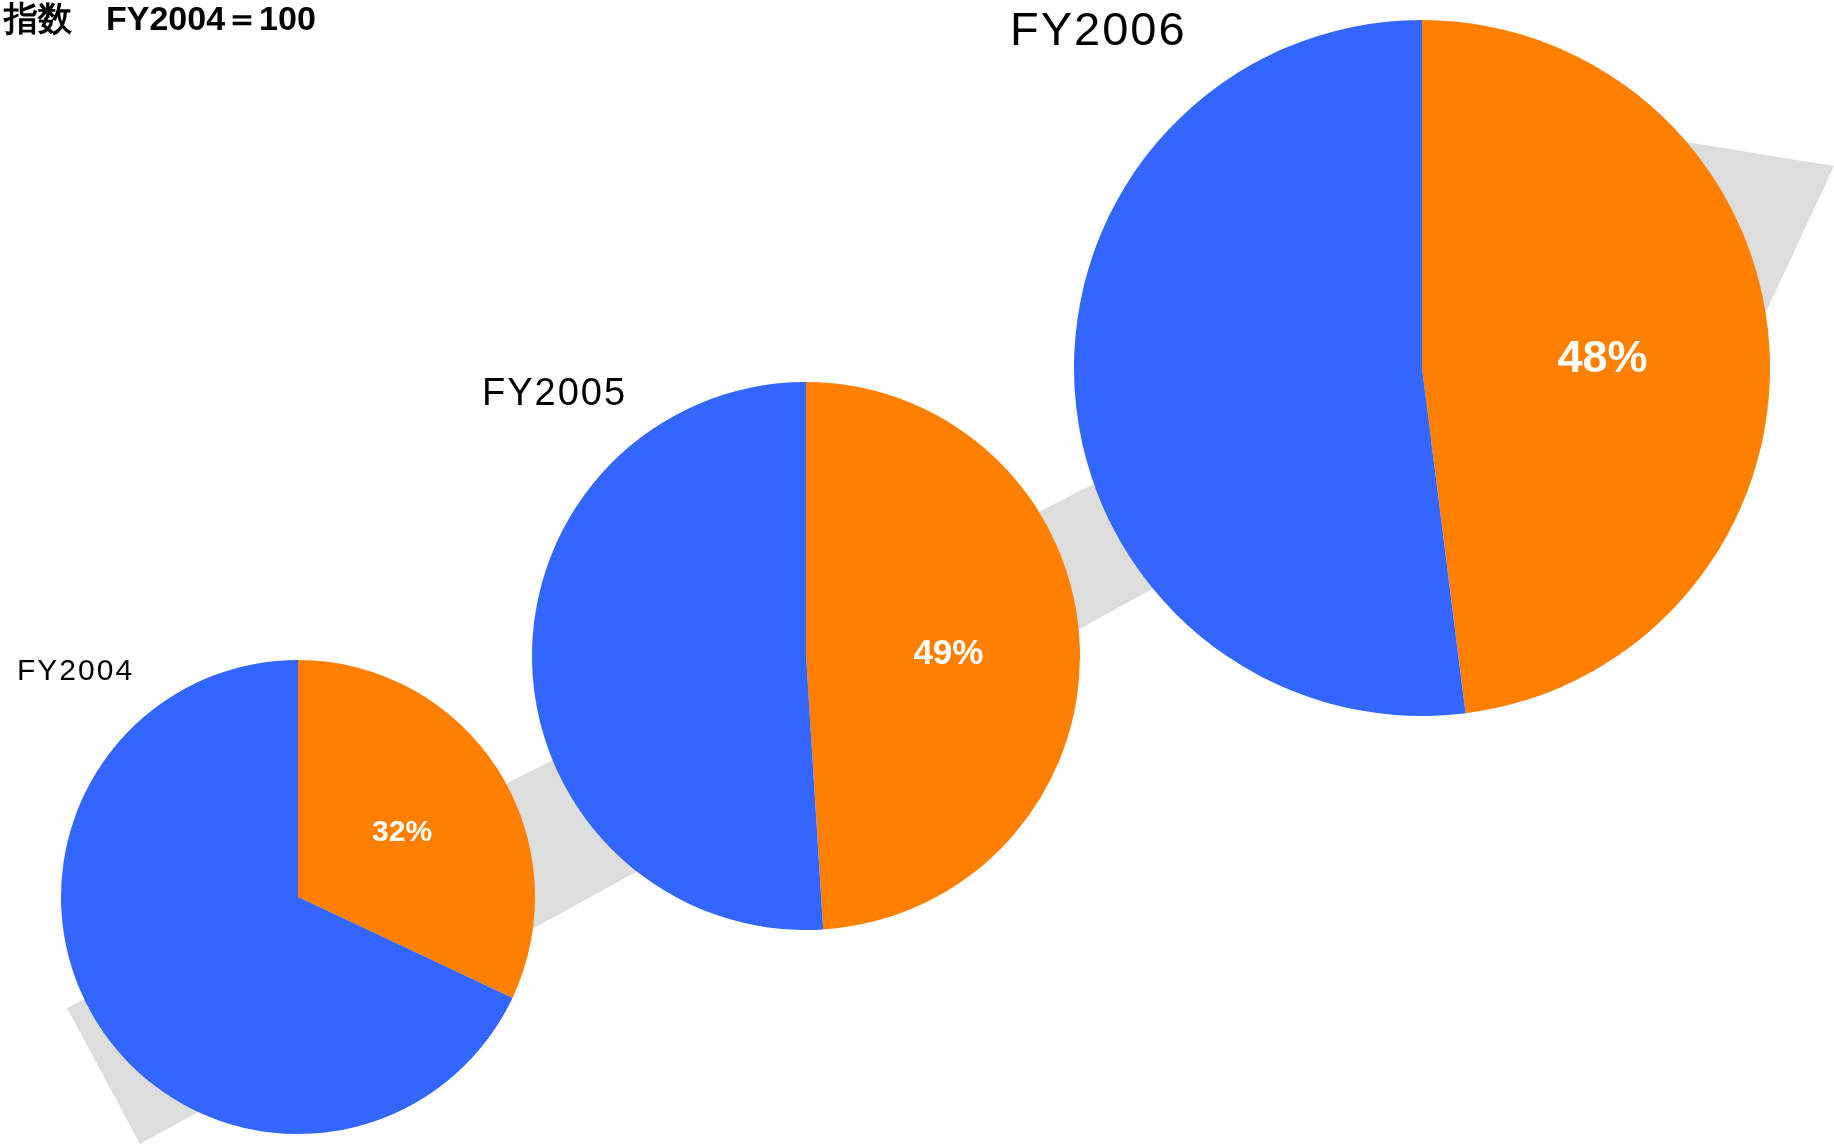 The image size is (1834, 1144). Describe the element at coordinates (1602, 357) in the screenshot. I see `data-label: 48%` at that location.